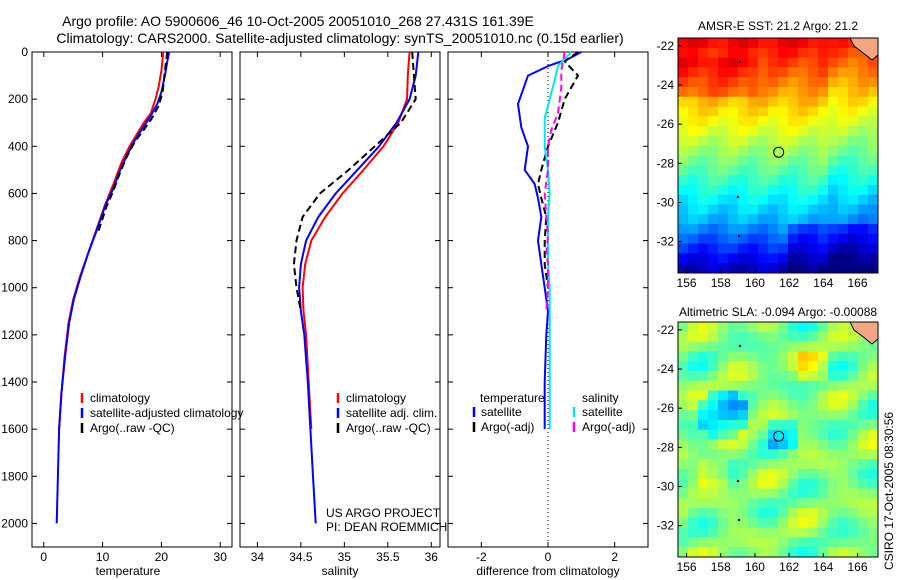 The image size is (900, 580). Describe the element at coordinates (778, 26) in the screenshot. I see `sst-map-title: AMSR-E SST: 21.2 Argo: 21.2` at that location.